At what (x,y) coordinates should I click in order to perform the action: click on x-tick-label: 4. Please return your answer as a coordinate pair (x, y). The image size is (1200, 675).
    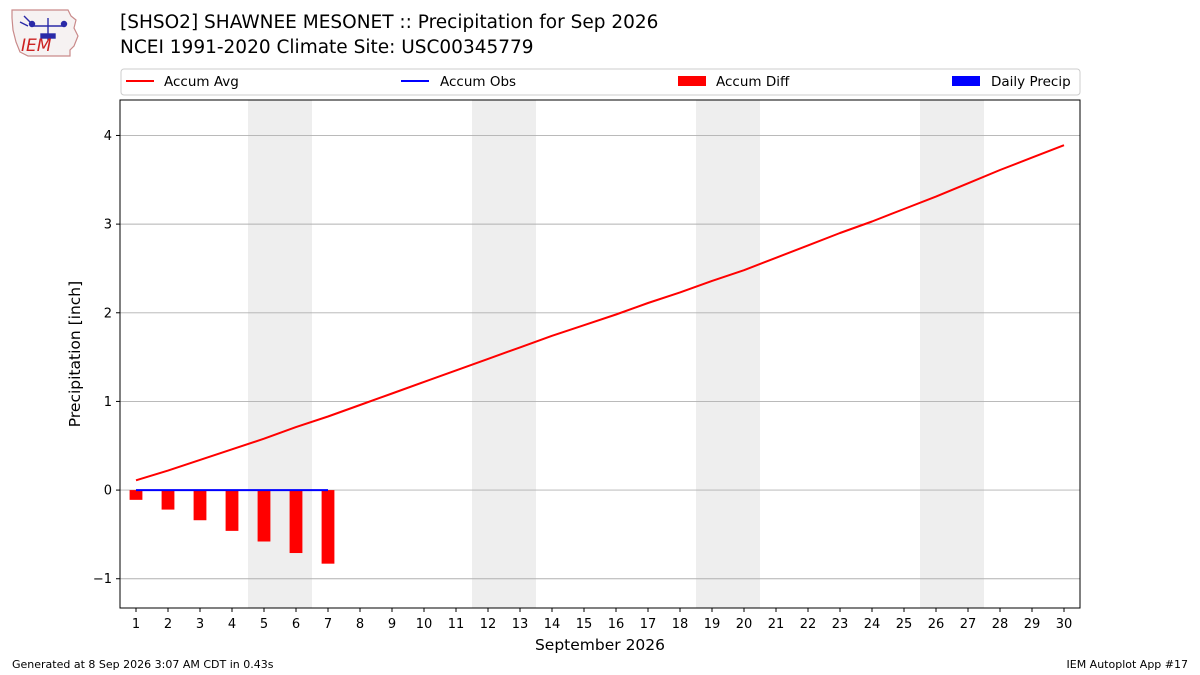
    Looking at the image, I should click on (232, 624).